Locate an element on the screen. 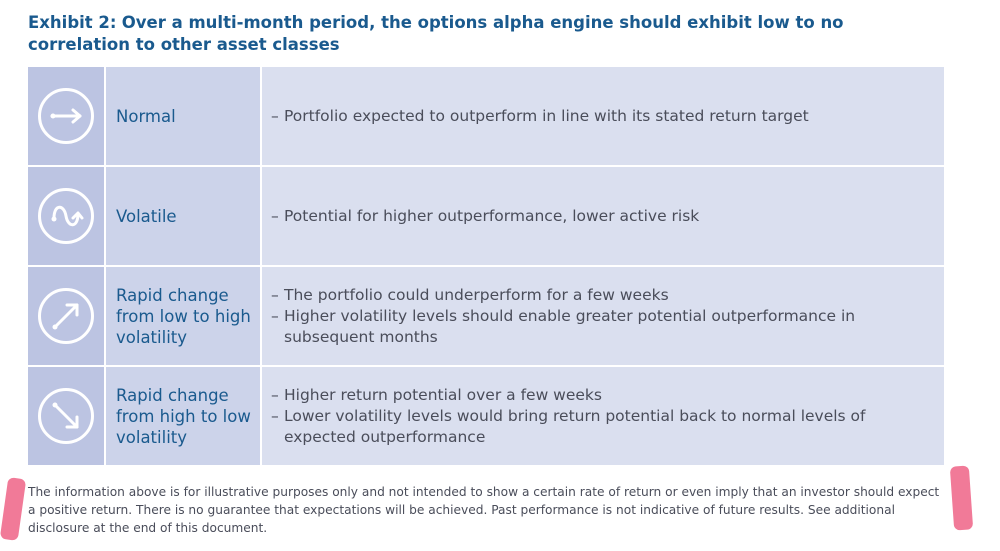 This screenshot has height=551, width=1000. scenario-label: Rapid change from high to low volatility is located at coordinates (183, 416).